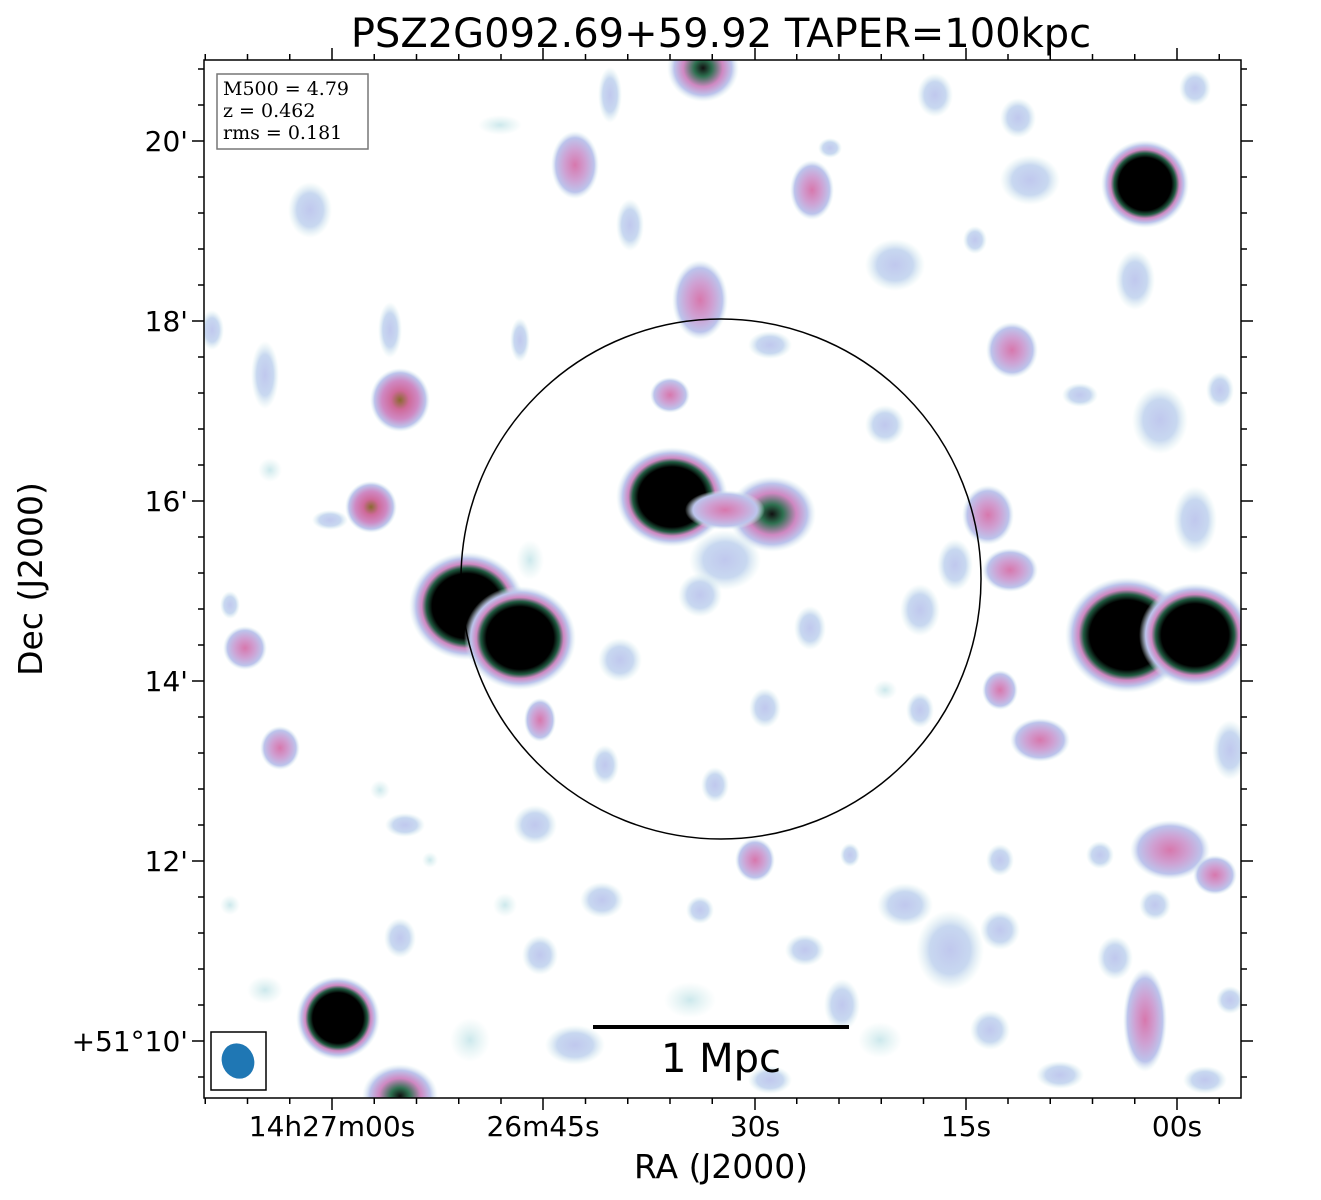 The image size is (1321, 1200). I want to click on source-left-extended-b, so click(520, 638).